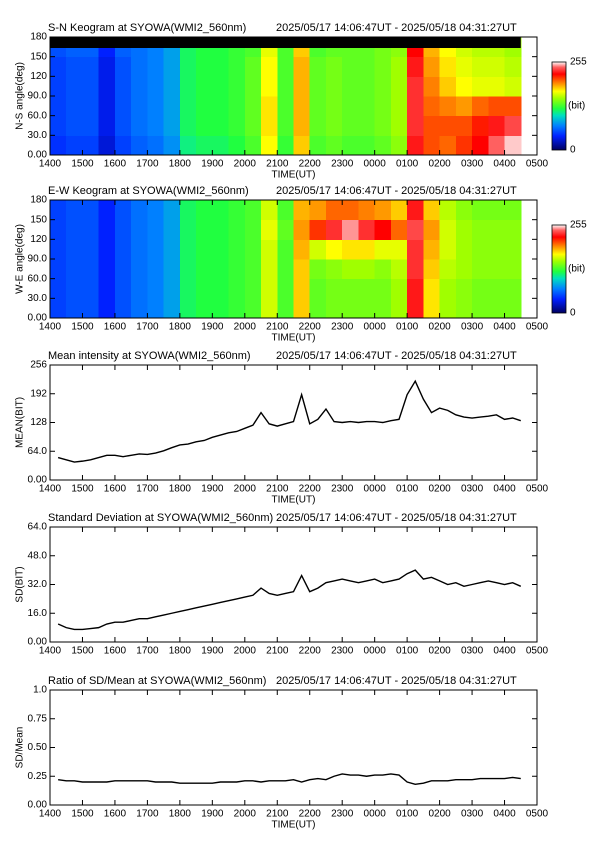 The image size is (595, 842). What do you see at coordinates (50, 489) in the screenshot?
I see `x-tick-label: 1400` at bounding box center [50, 489].